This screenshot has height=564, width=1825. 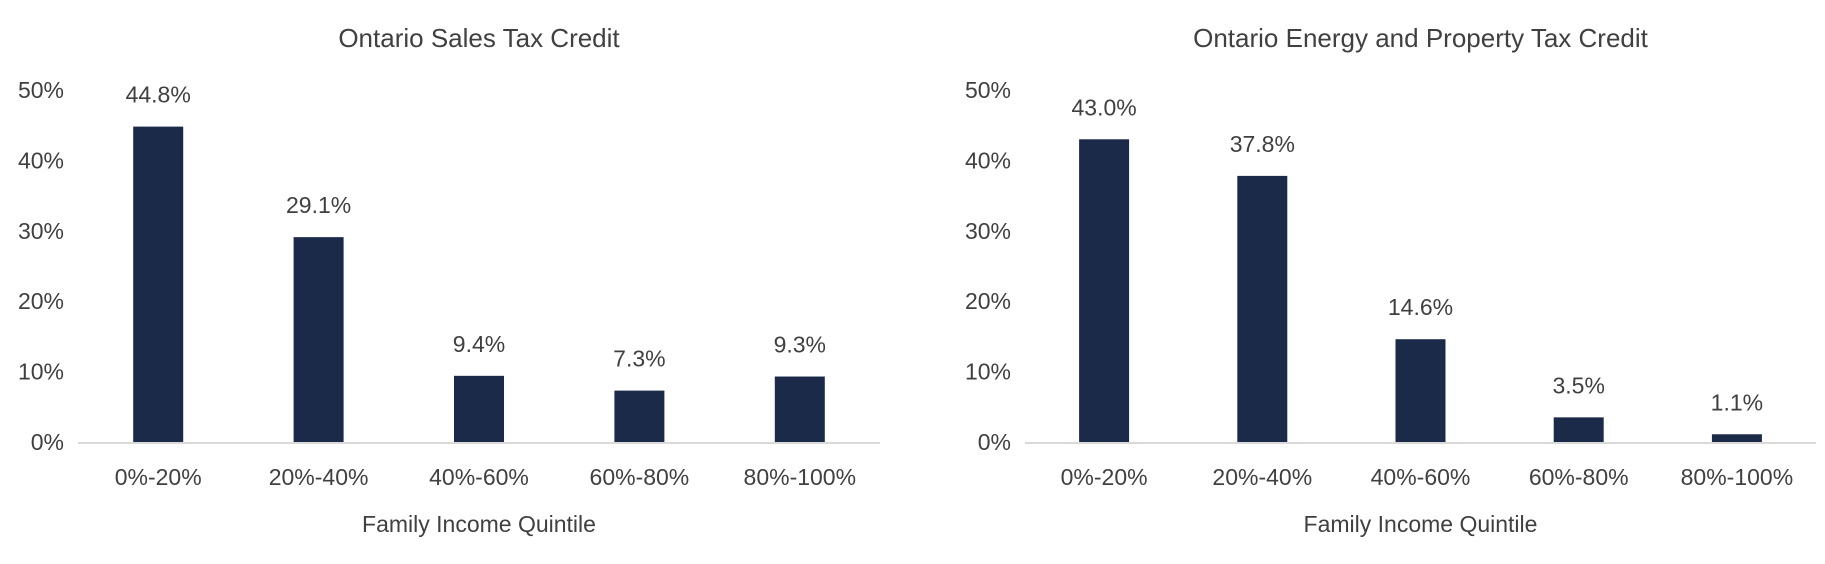 I want to click on data-label: 9.3%, so click(x=800, y=345).